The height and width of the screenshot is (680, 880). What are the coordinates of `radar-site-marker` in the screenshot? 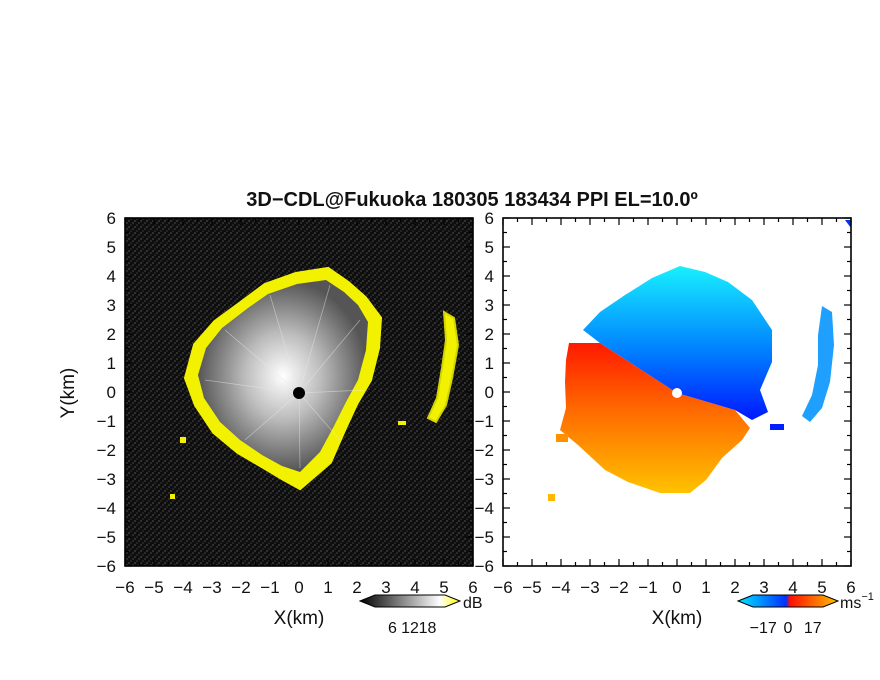 It's located at (299, 393).